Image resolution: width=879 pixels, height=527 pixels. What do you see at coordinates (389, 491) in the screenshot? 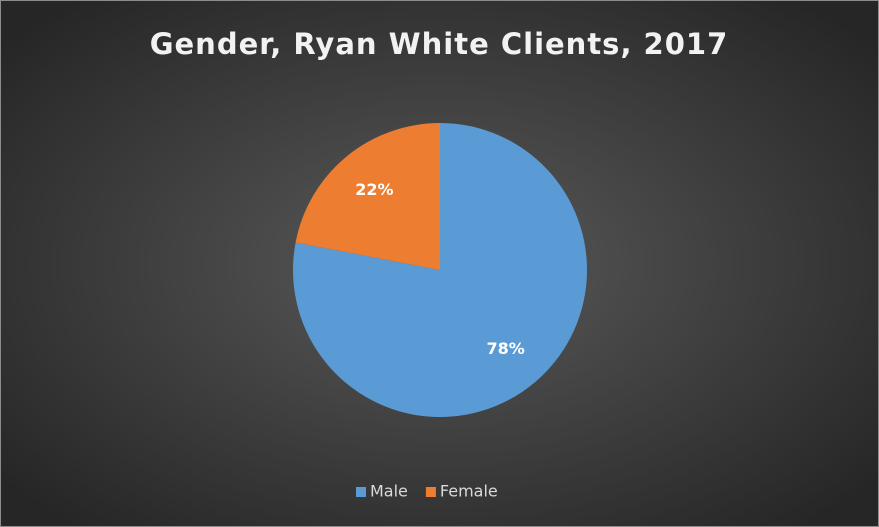
I see `legend-label: Male` at bounding box center [389, 491].